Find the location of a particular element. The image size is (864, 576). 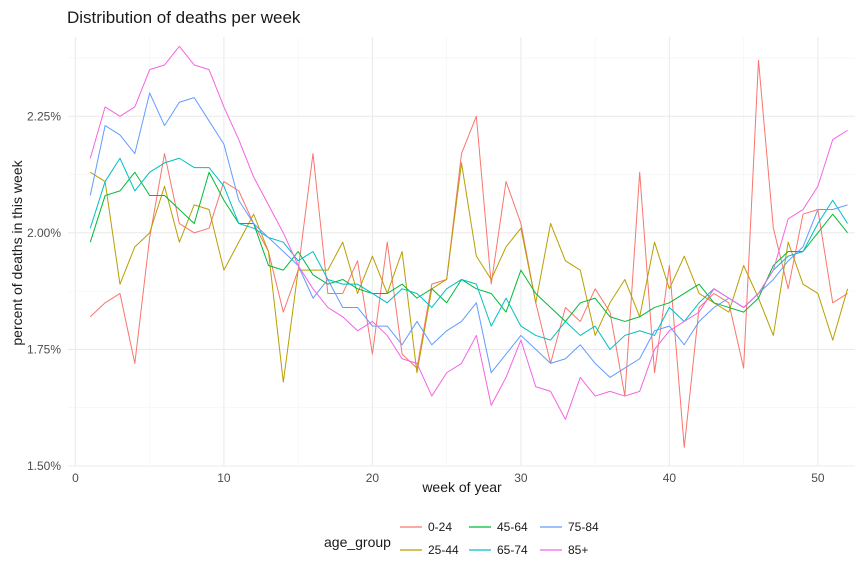

legend-label-0-24: 0-24 is located at coordinates (440, 527).